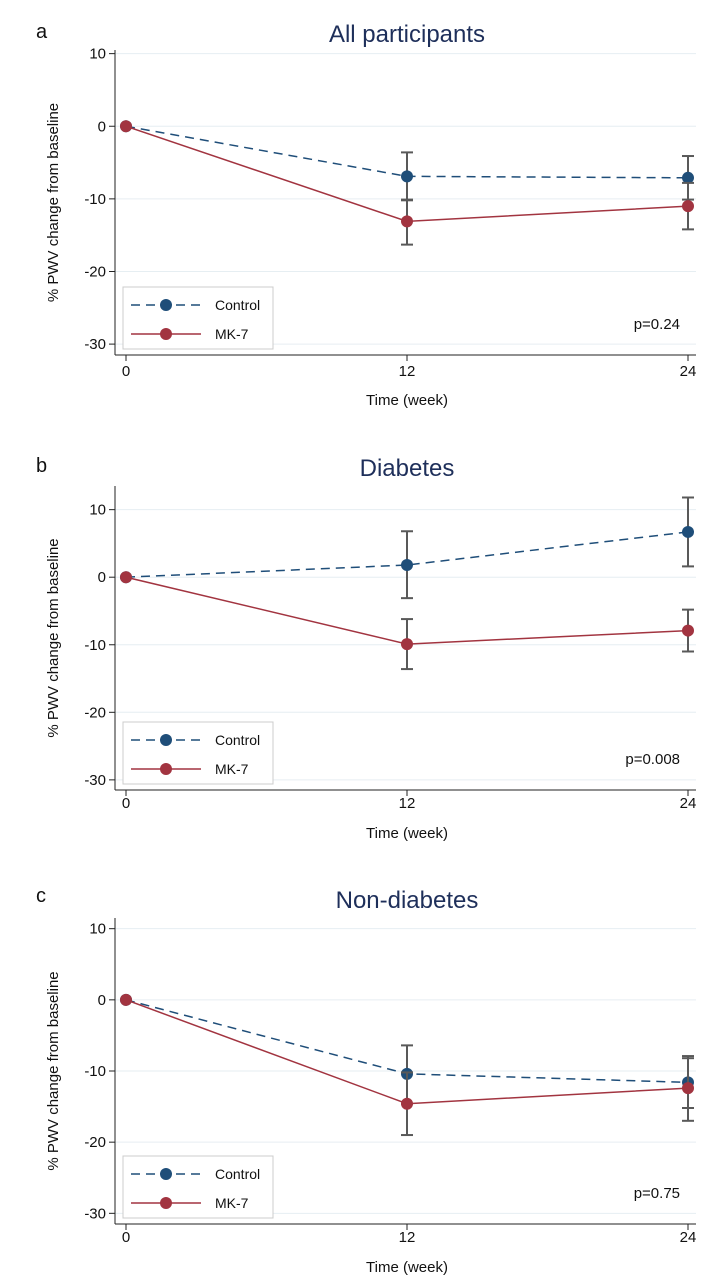 The height and width of the screenshot is (1288, 728). What do you see at coordinates (126, 803) in the screenshot?
I see `panel-b-x-tick-label: 0` at bounding box center [126, 803].